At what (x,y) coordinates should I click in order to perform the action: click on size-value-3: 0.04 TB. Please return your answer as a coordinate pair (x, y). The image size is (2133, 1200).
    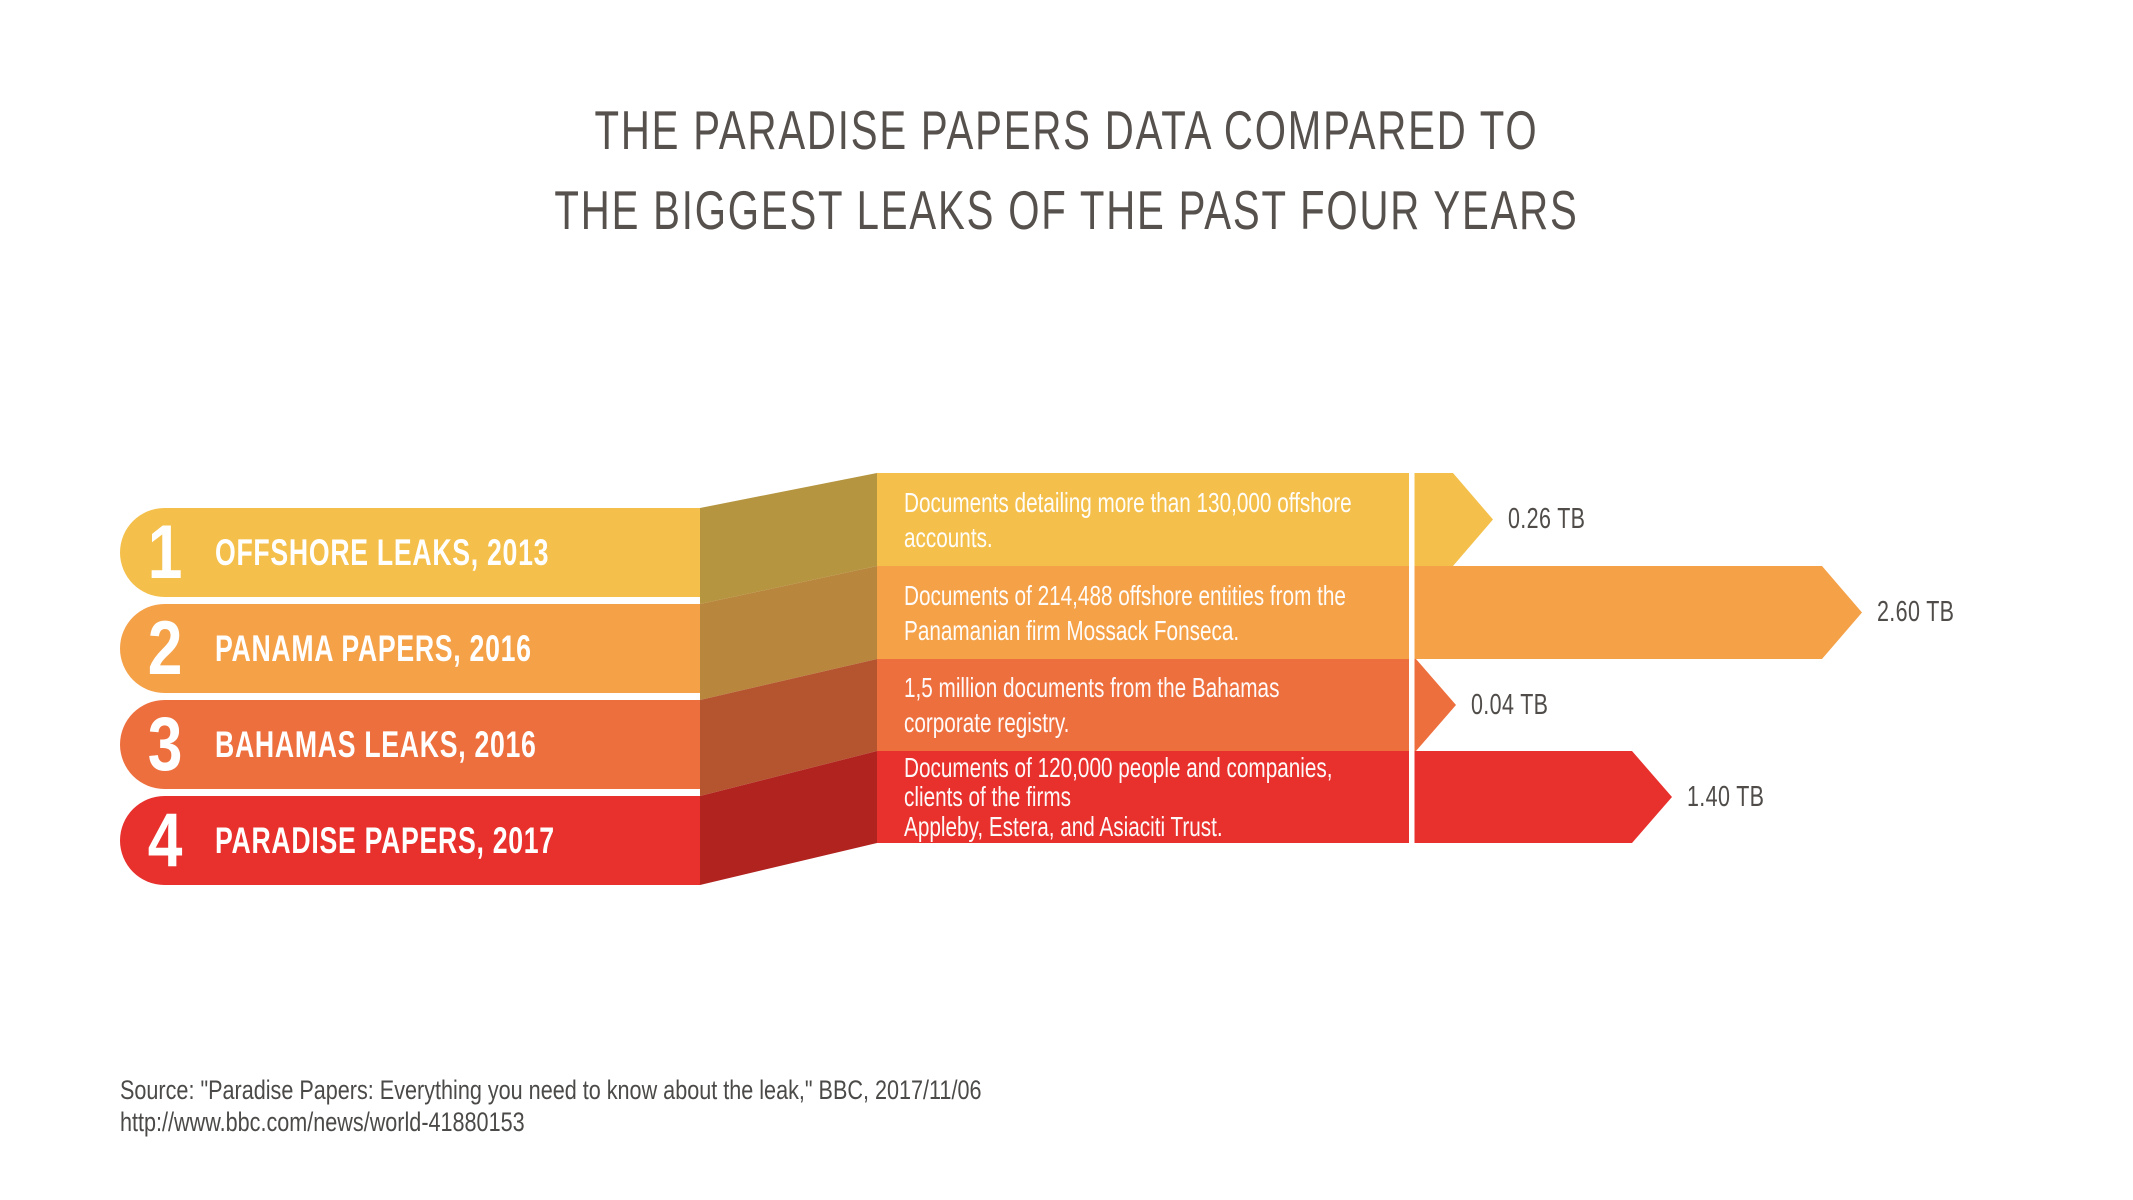
    Looking at the image, I should click on (1523, 705).